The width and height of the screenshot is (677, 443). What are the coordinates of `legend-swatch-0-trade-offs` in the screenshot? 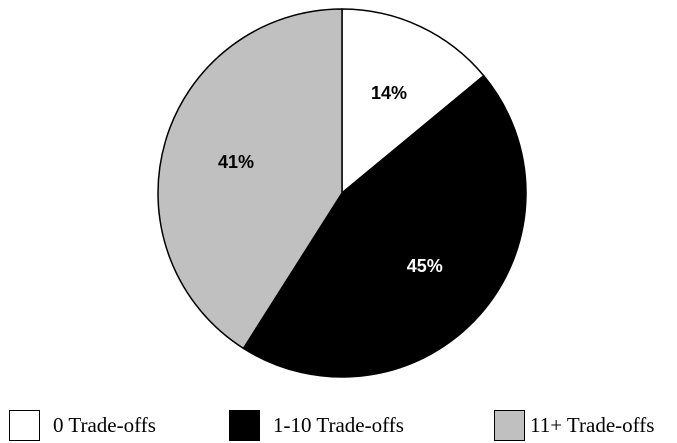 It's located at (24, 425).